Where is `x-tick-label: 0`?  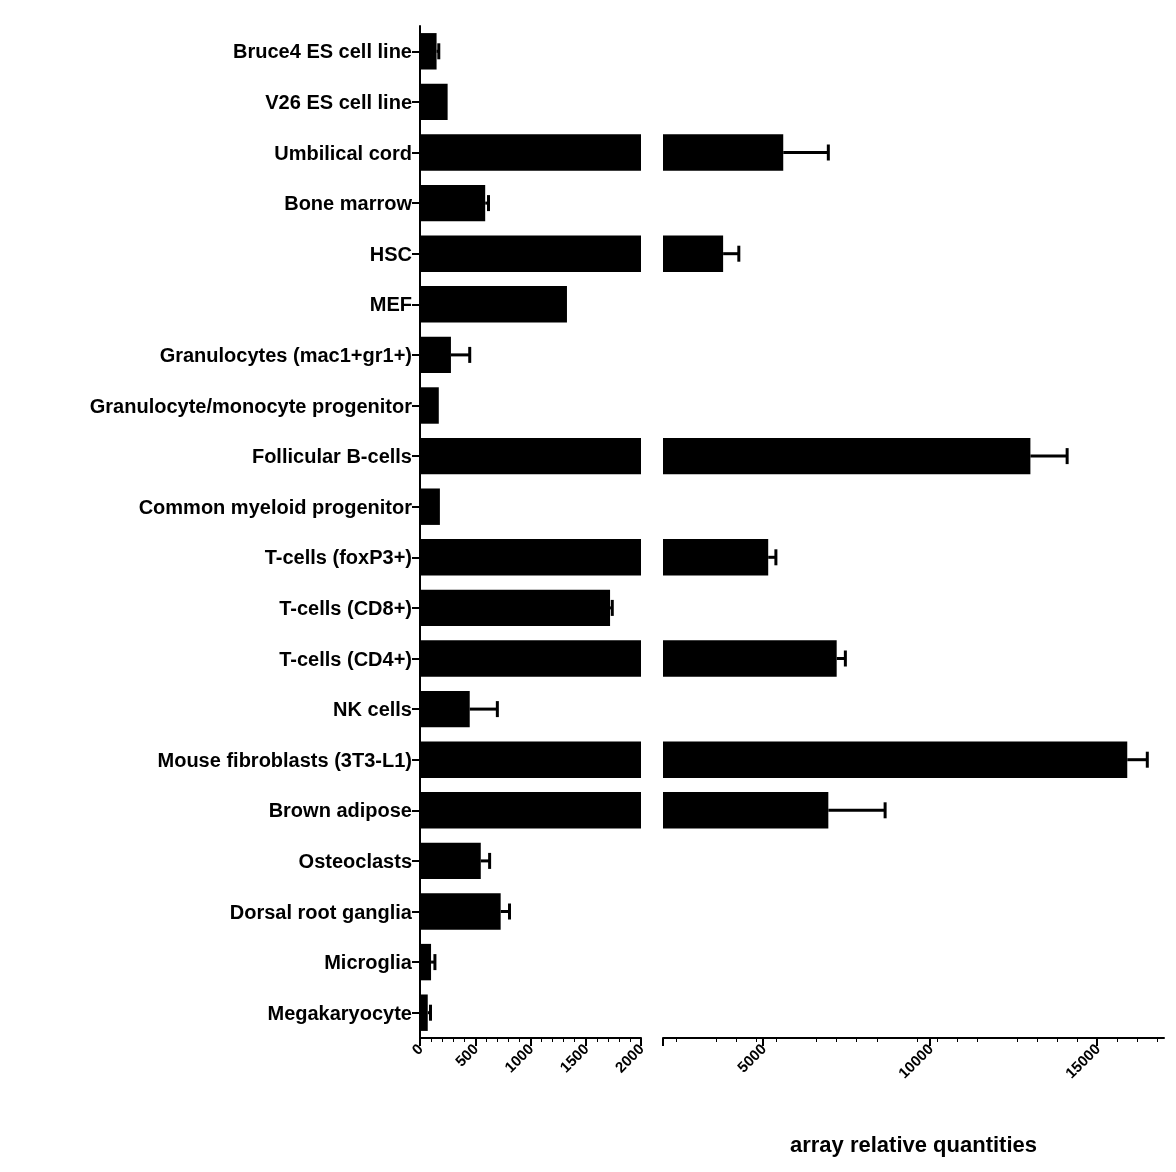 x-tick-label: 0 is located at coordinates (417, 1048).